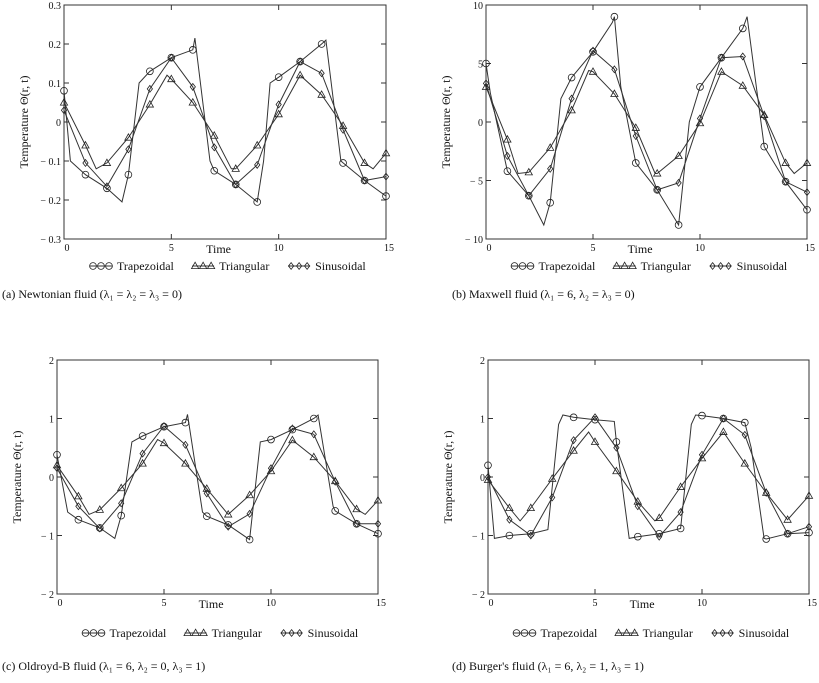 The height and width of the screenshot is (683, 819). What do you see at coordinates (448, 477) in the screenshot?
I see `y-axis-label: Temperature Θ(r, t)` at bounding box center [448, 477].